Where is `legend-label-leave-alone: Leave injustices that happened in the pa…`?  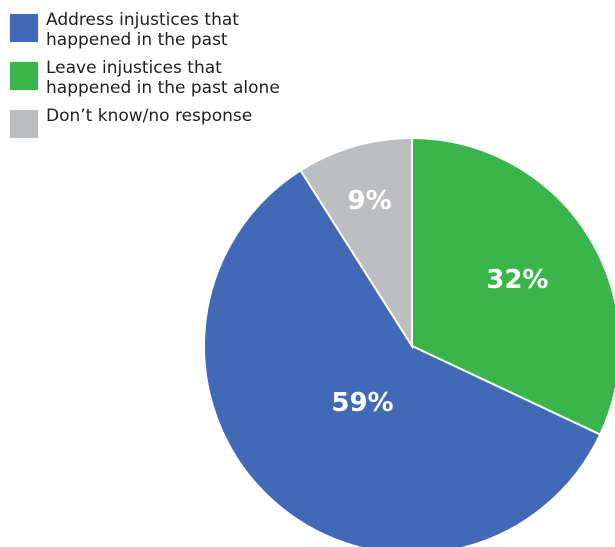 legend-label-leave-alone: Leave injustices that happened in the pa… is located at coordinates (163, 78).